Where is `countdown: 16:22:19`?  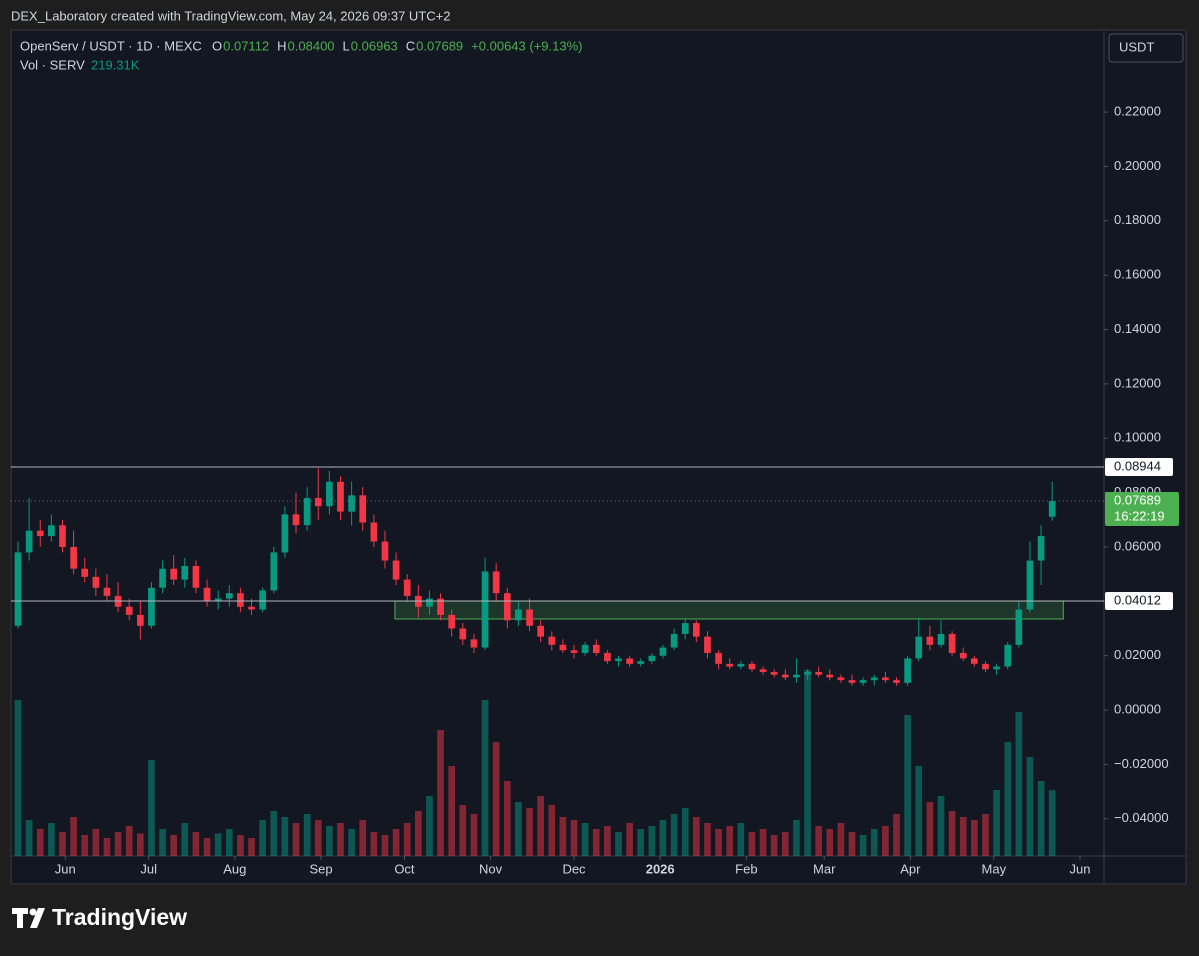 countdown: 16:22:19 is located at coordinates (1139, 515).